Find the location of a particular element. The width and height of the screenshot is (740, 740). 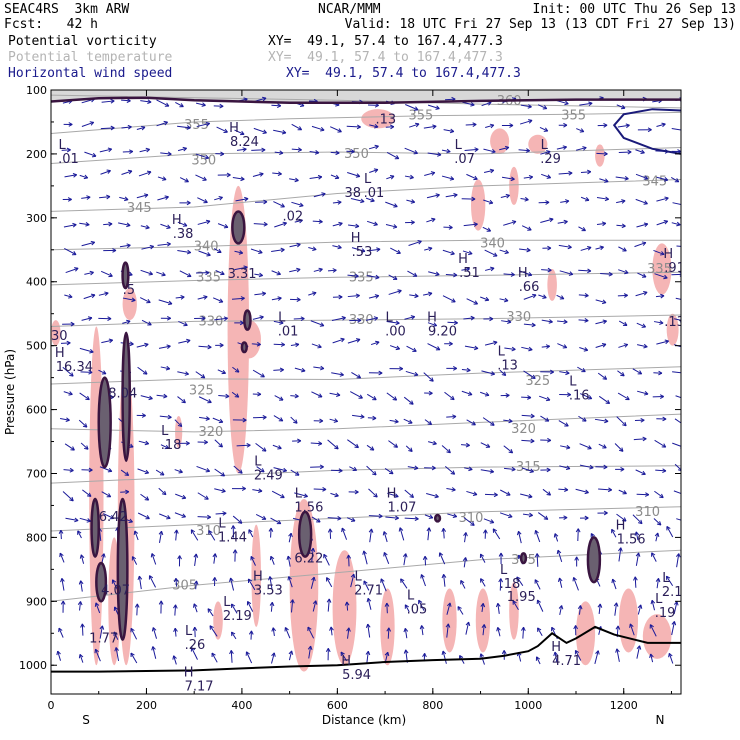

pv-fill-region is located at coordinates (218, 620).